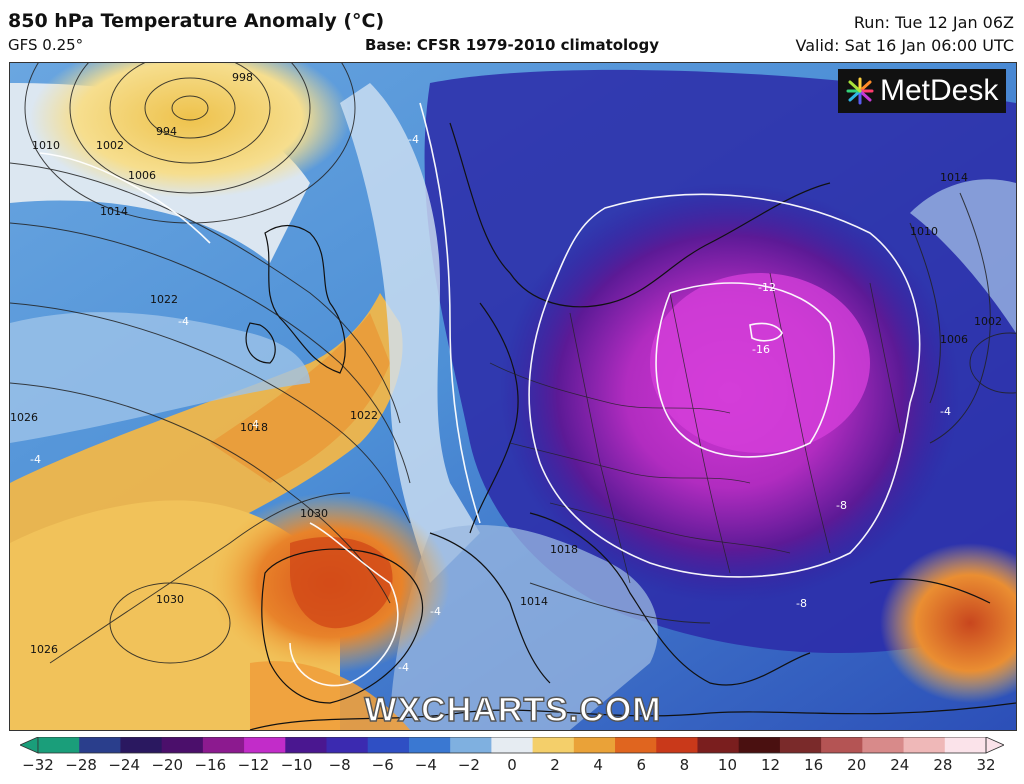 This screenshot has width=1024, height=784. What do you see at coordinates (761, 349) in the screenshot?
I see `anomaly-label: -16` at bounding box center [761, 349].